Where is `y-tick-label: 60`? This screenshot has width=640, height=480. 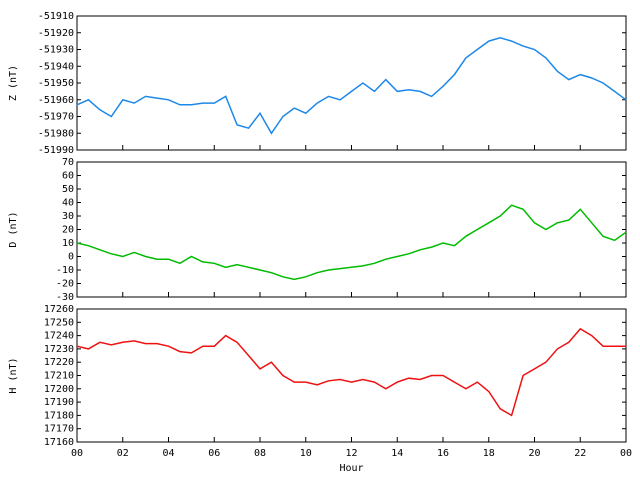
y-tick-label: 60 is located at coordinates (68, 176).